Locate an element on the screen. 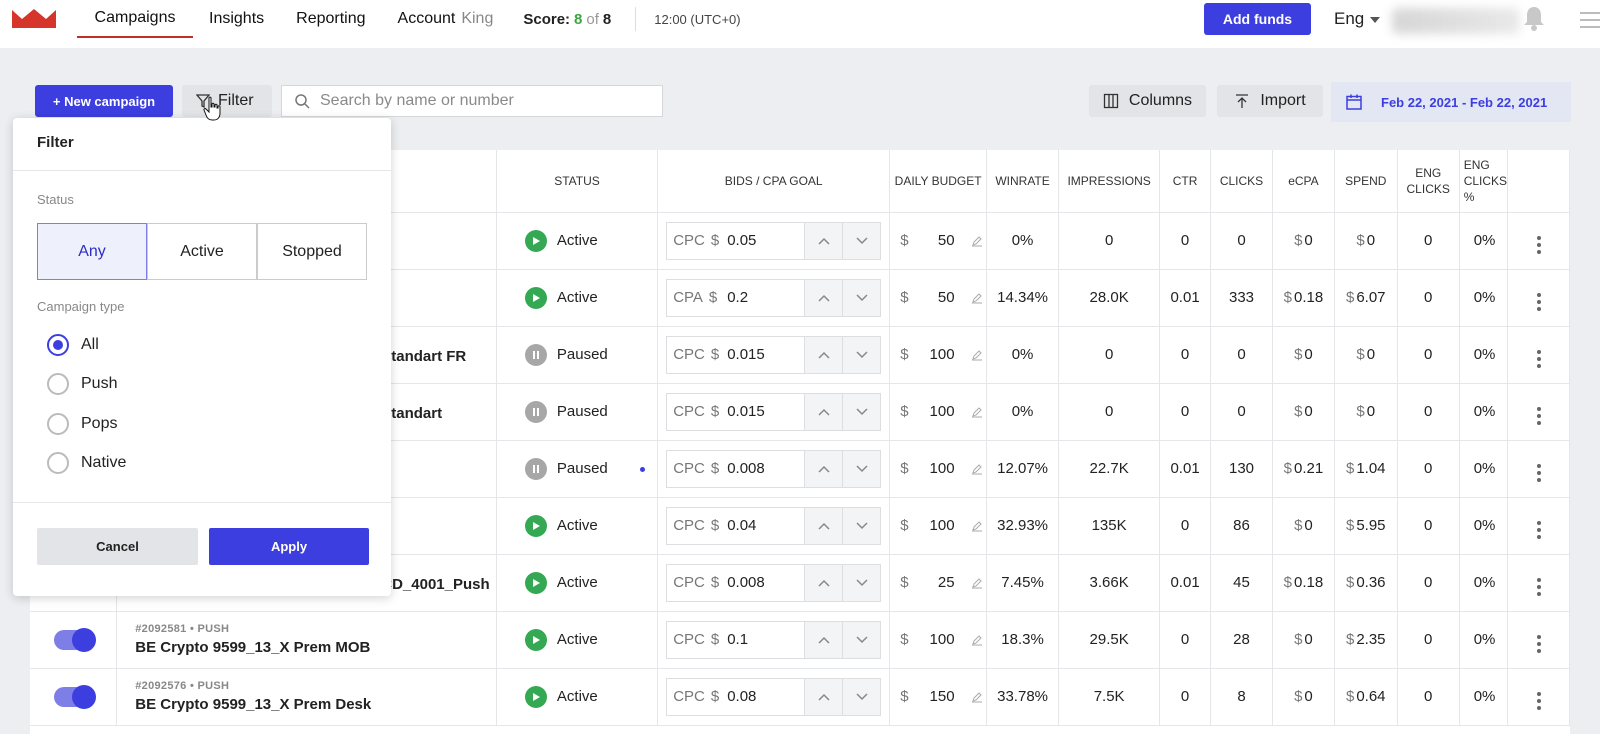 Image resolution: width=1600 pixels, height=734 pixels. campaign-name: Standart FR is located at coordinates (424, 356).